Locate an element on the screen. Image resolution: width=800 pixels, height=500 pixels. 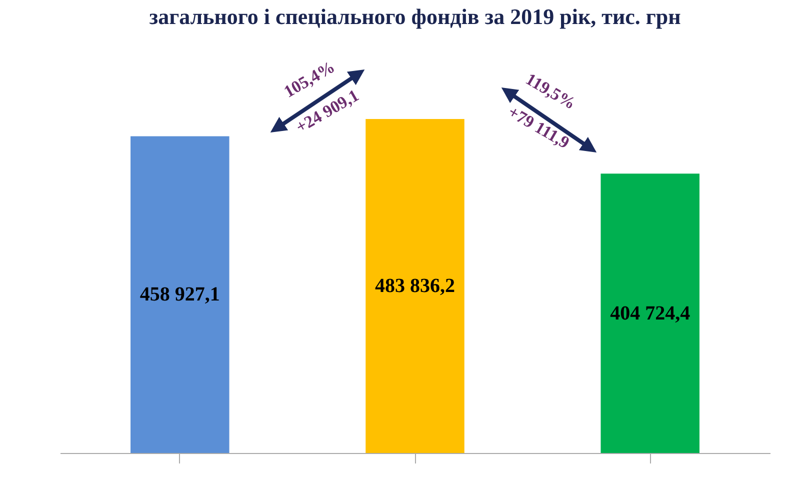
chart-title: загального і спеціального фондів за 2019 рік, тис. грн is located at coordinates (415, 16).